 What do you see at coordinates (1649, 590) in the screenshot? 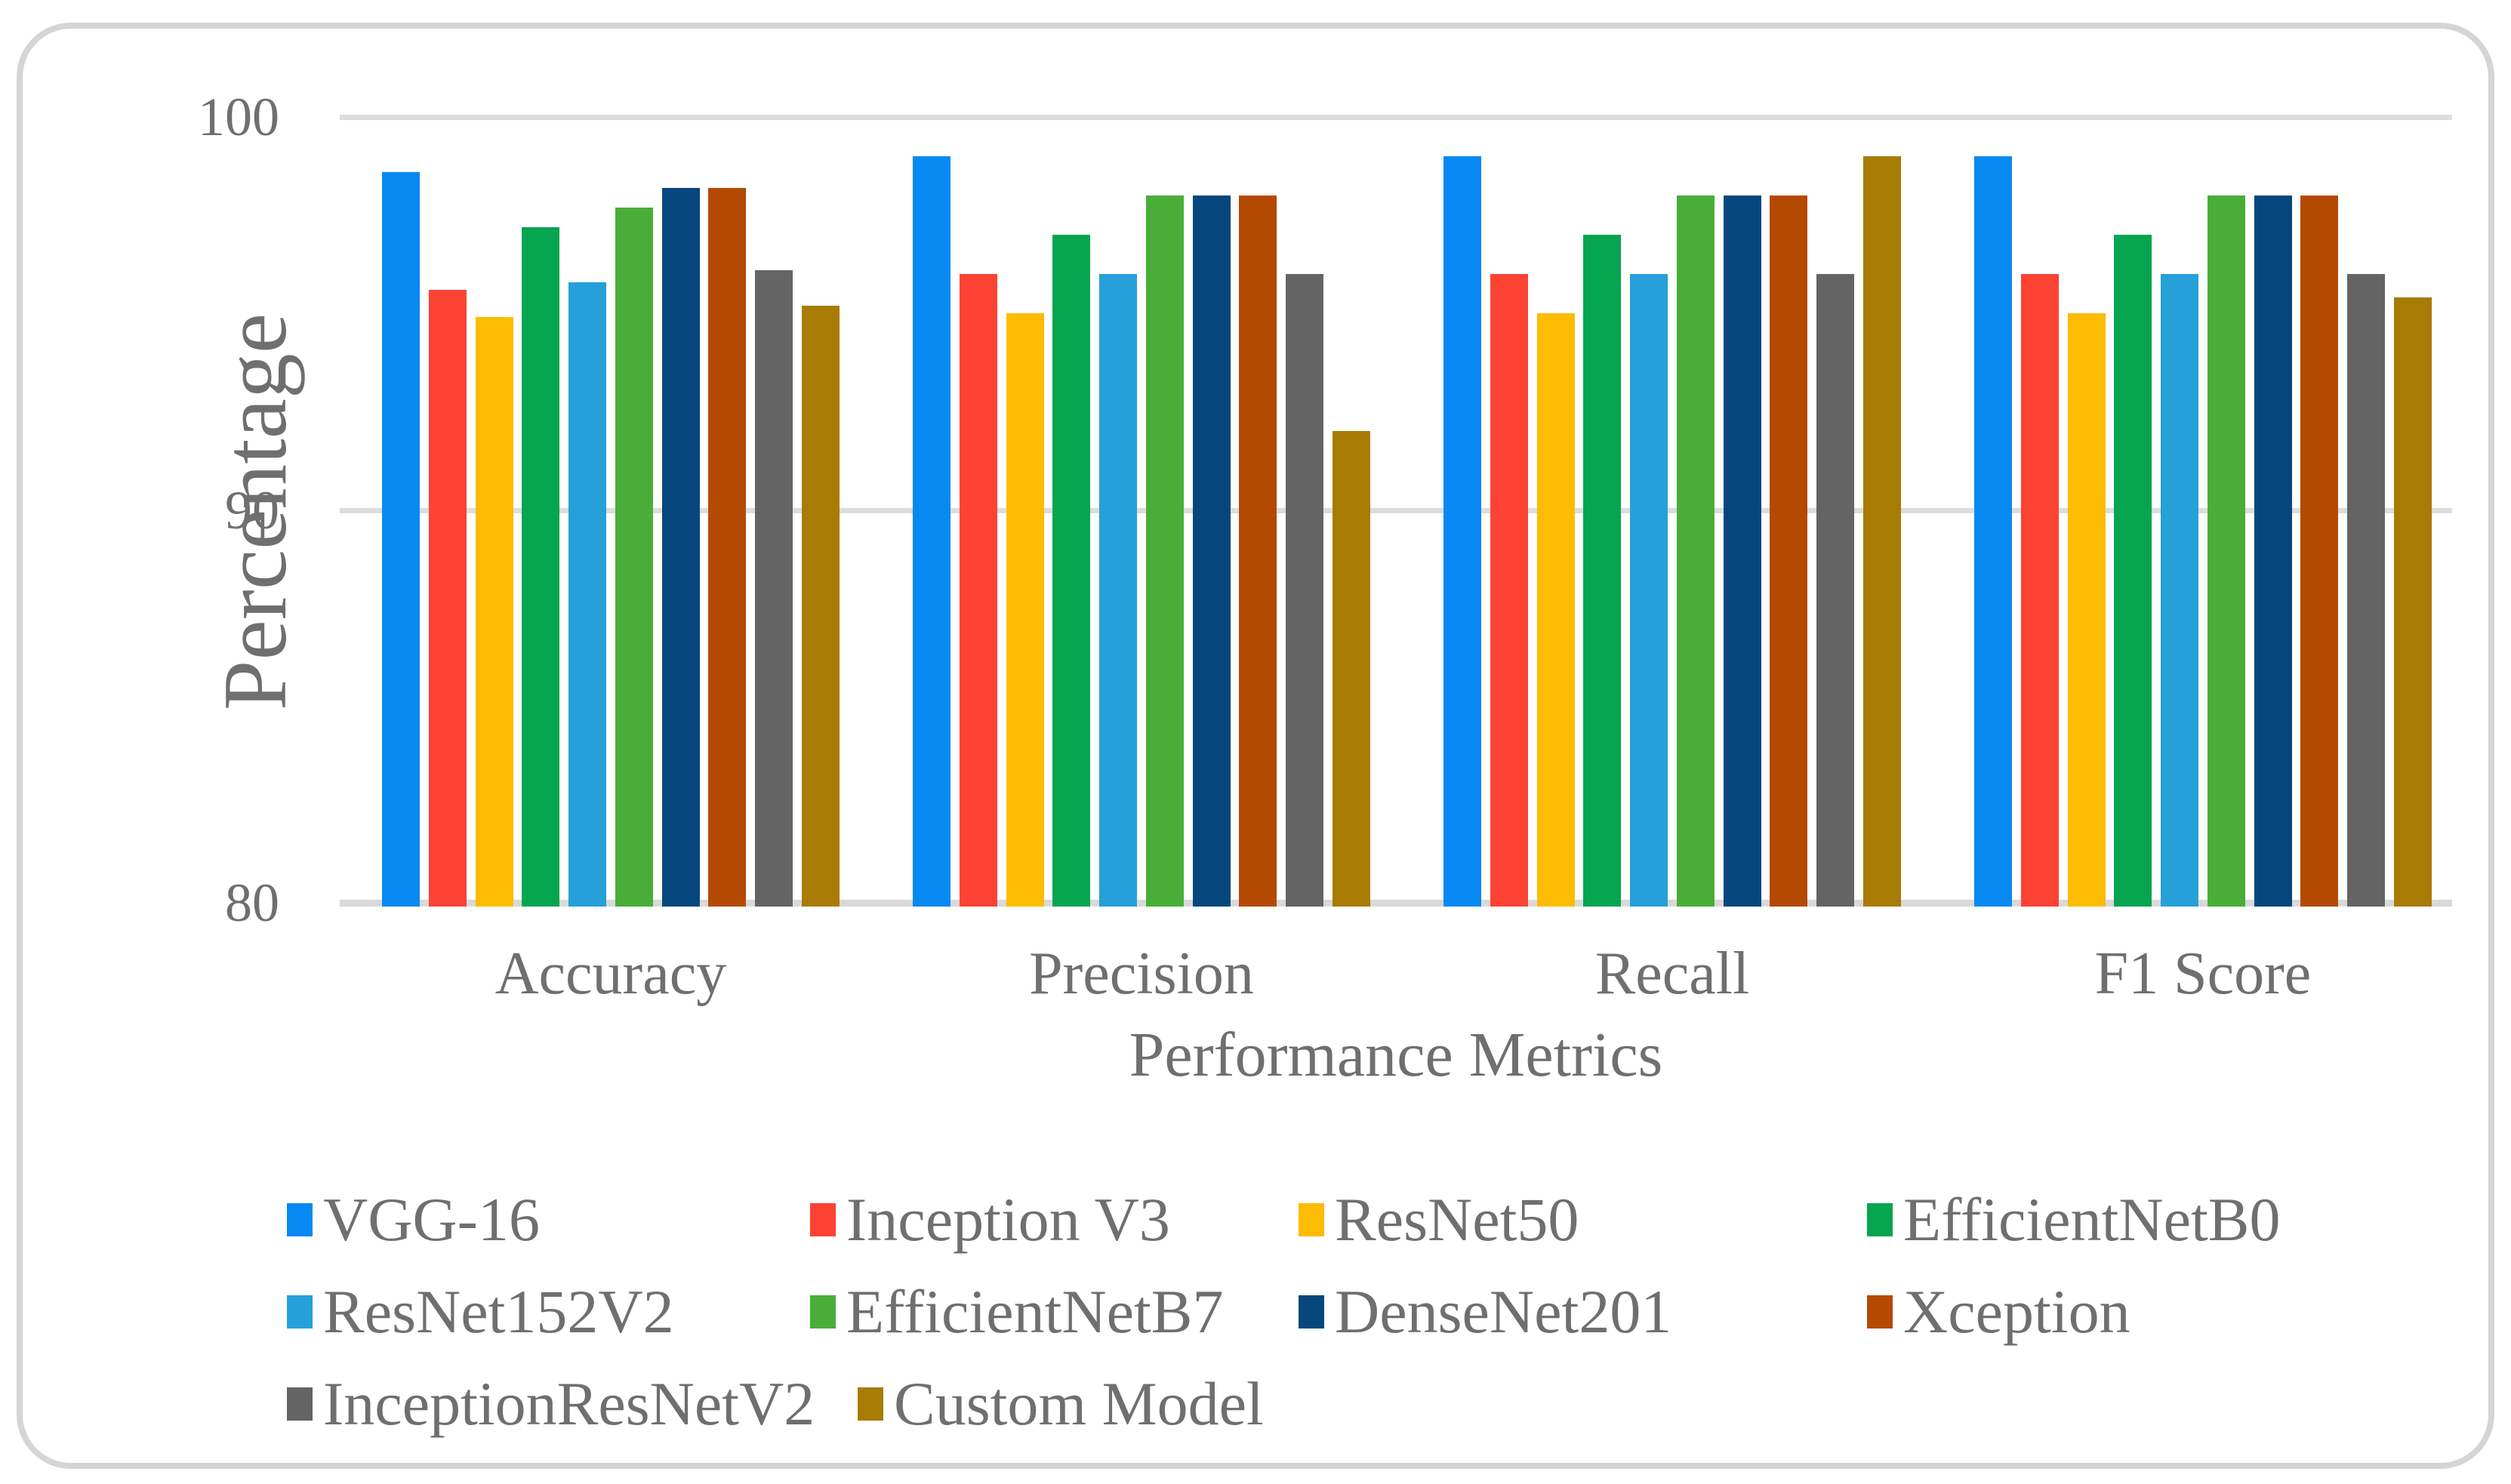
I see `bar-recall-resnet152v2` at bounding box center [1649, 590].